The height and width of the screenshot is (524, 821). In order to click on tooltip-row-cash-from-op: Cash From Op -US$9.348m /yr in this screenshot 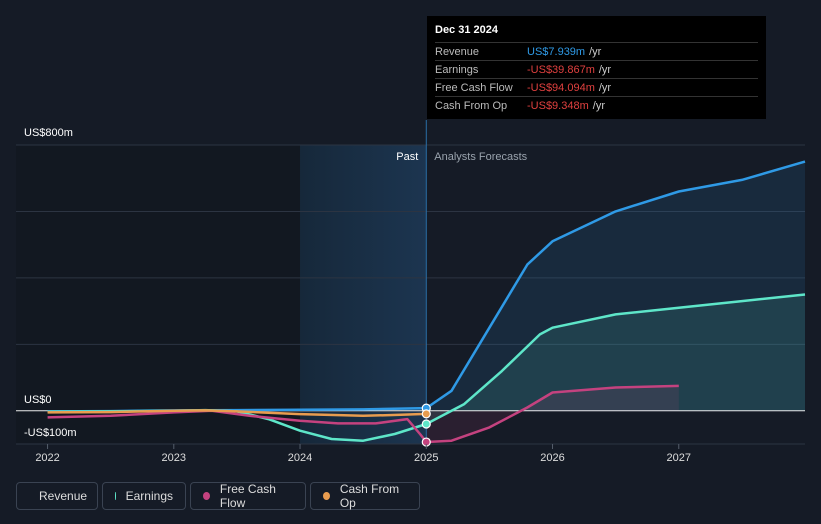, I will do `click(596, 105)`.